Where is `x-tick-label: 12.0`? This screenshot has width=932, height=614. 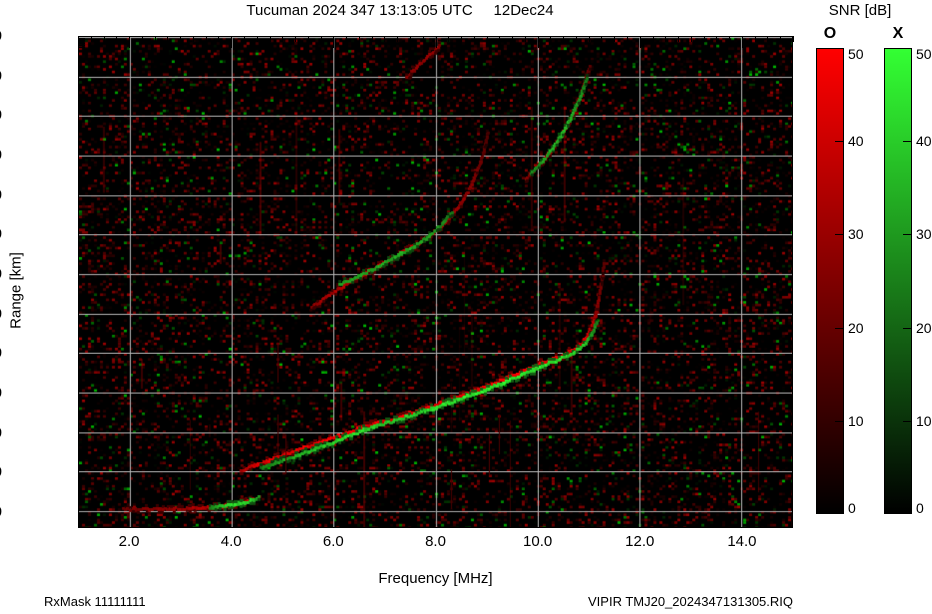
x-tick-label: 12.0 is located at coordinates (640, 541).